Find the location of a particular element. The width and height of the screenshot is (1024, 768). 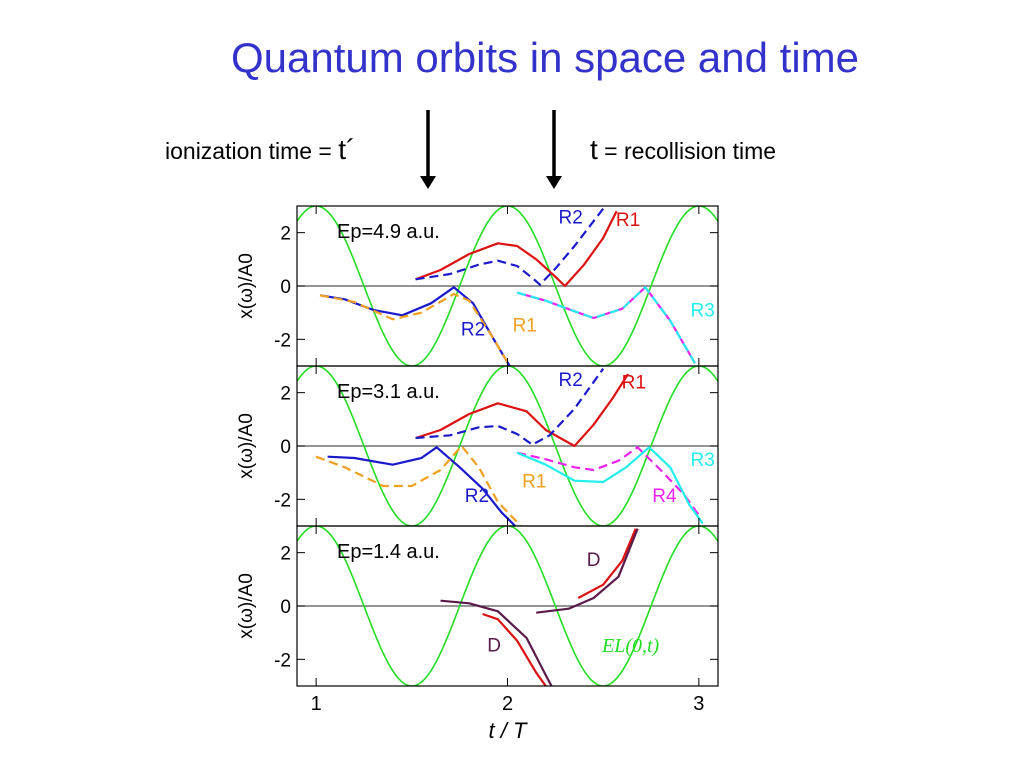

x-tick-label: 3 is located at coordinates (698, 704).